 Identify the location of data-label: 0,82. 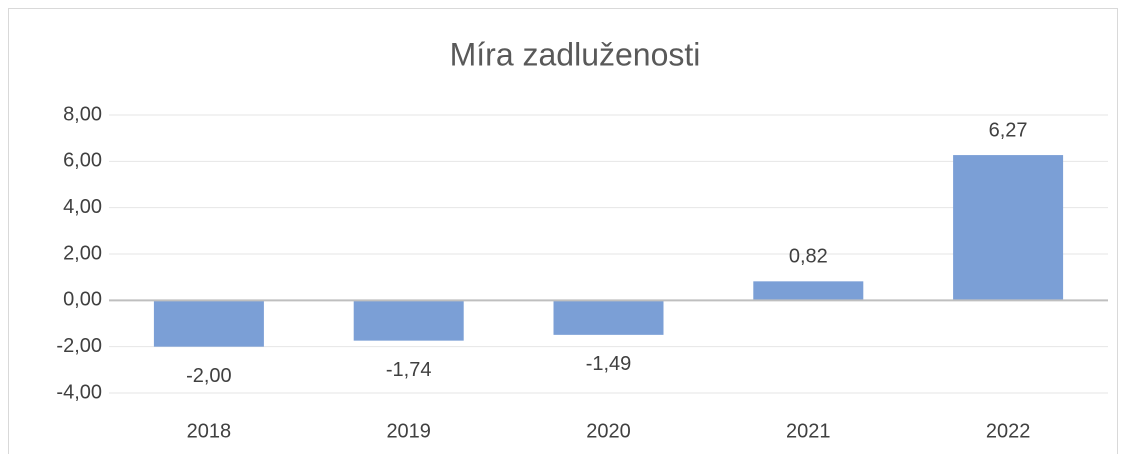
(808, 257).